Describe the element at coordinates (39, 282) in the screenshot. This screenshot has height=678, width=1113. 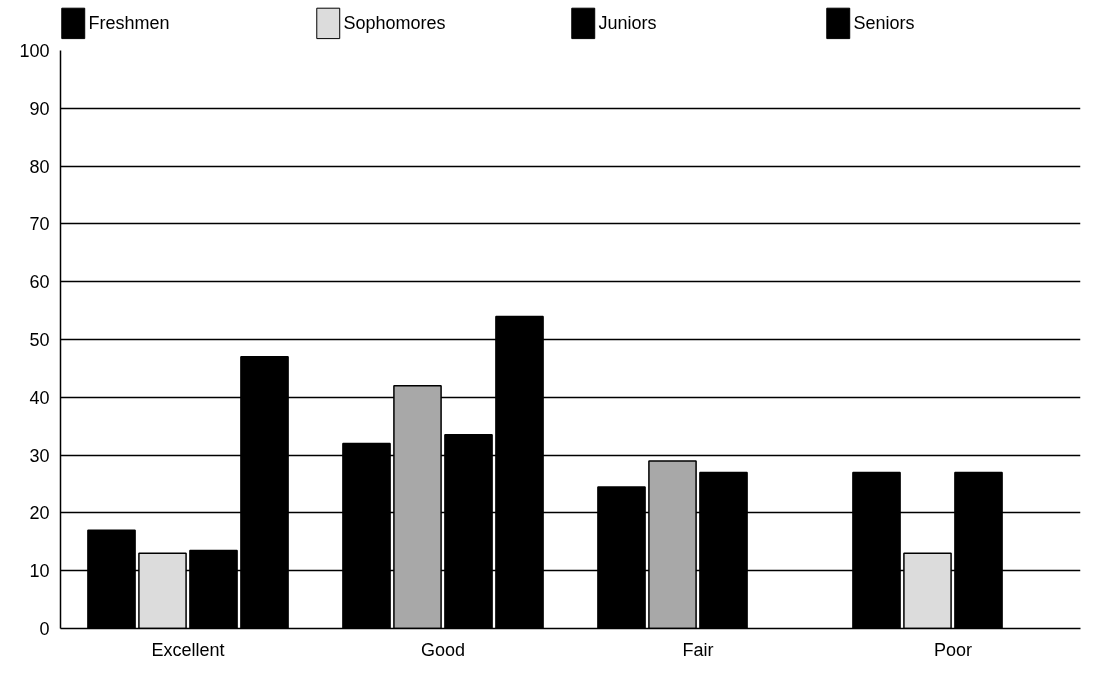
I see `y-tick-label: 60` at that location.